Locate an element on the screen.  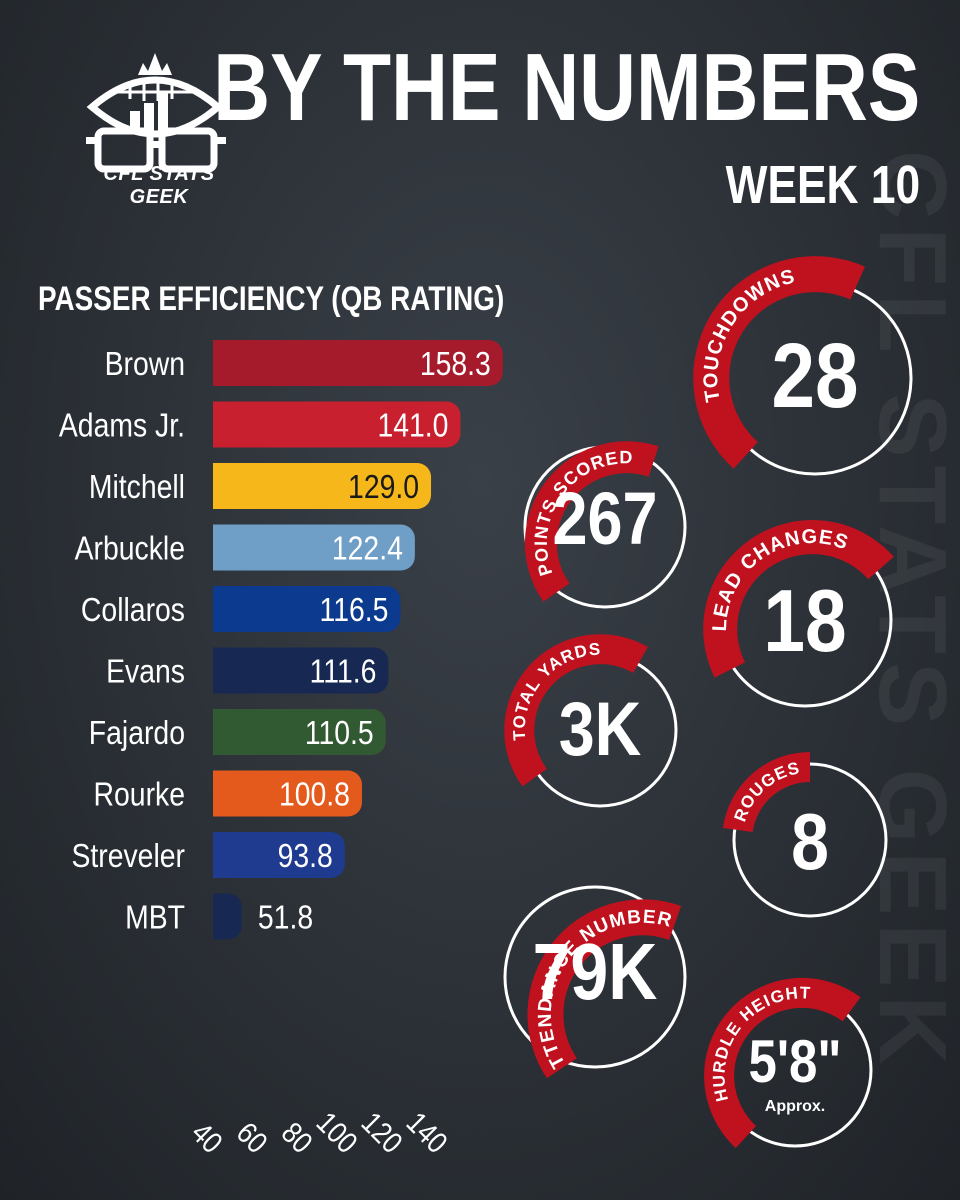
bar-category-label: Adams Jr. is located at coordinates (122, 425).